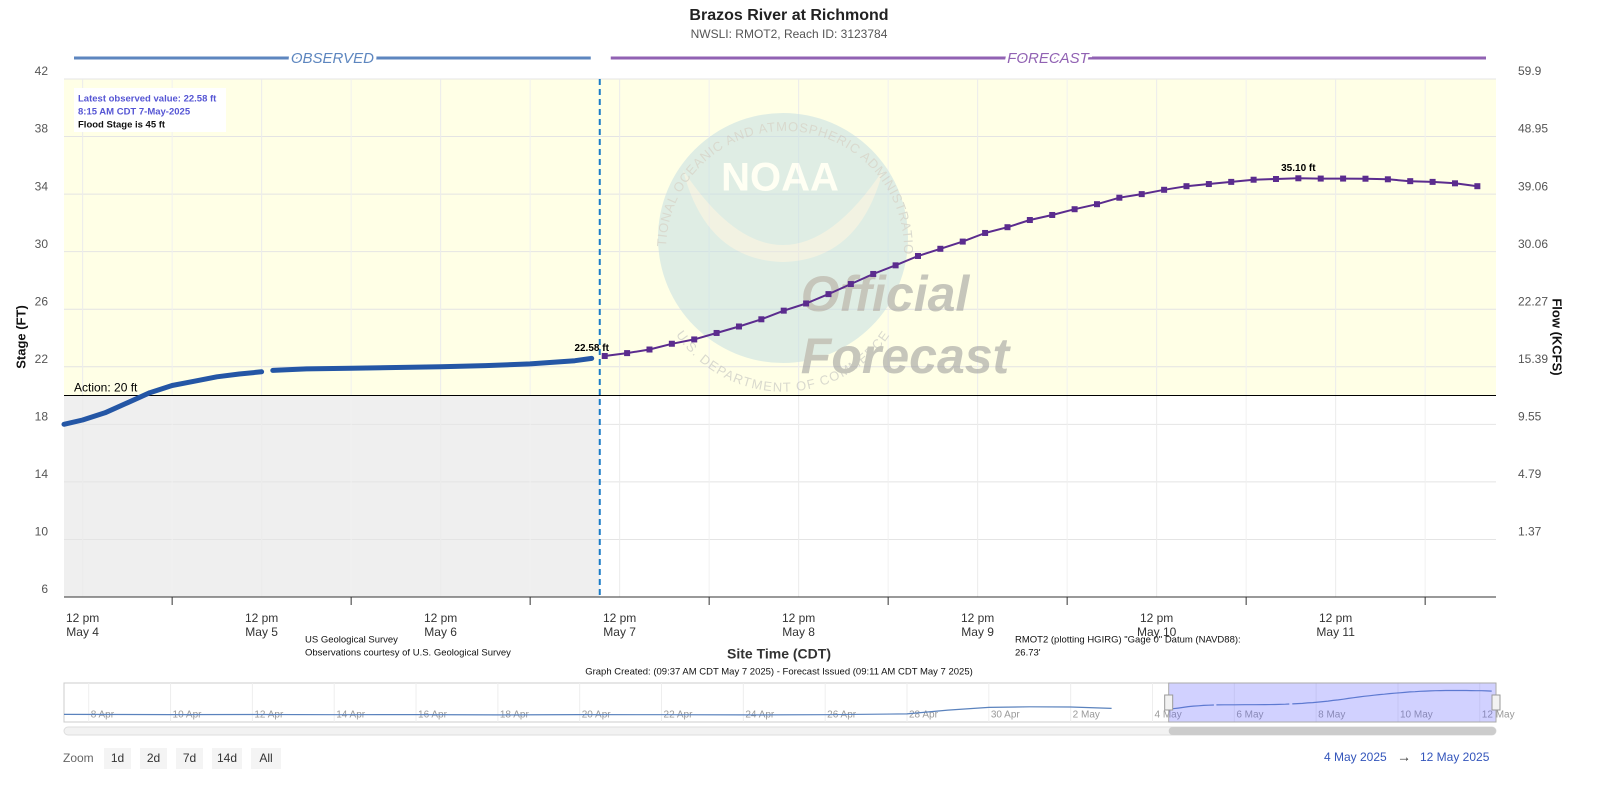 Image resolution: width=1600 pixels, height=800 pixels. What do you see at coordinates (1530, 71) in the screenshot?
I see `y2-tick-label: 59.9` at bounding box center [1530, 71].